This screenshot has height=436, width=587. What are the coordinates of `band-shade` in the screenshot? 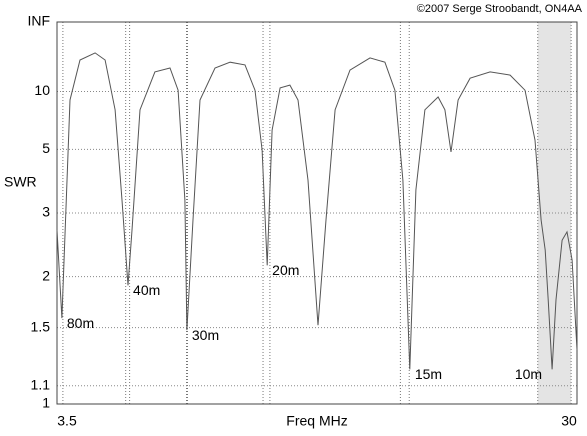 It's located at (554, 213).